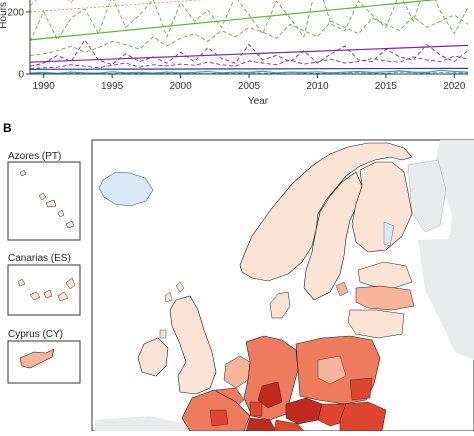 Image resolution: width=474 pixels, height=436 pixels. I want to click on gotland, so click(342, 289).